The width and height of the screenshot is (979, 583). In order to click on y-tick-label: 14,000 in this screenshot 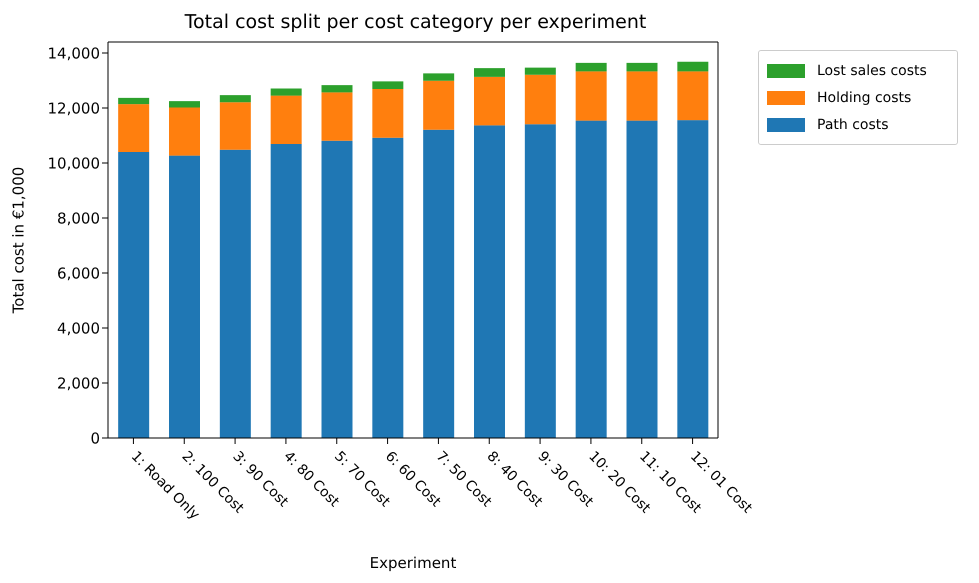, I will do `click(74, 53)`.